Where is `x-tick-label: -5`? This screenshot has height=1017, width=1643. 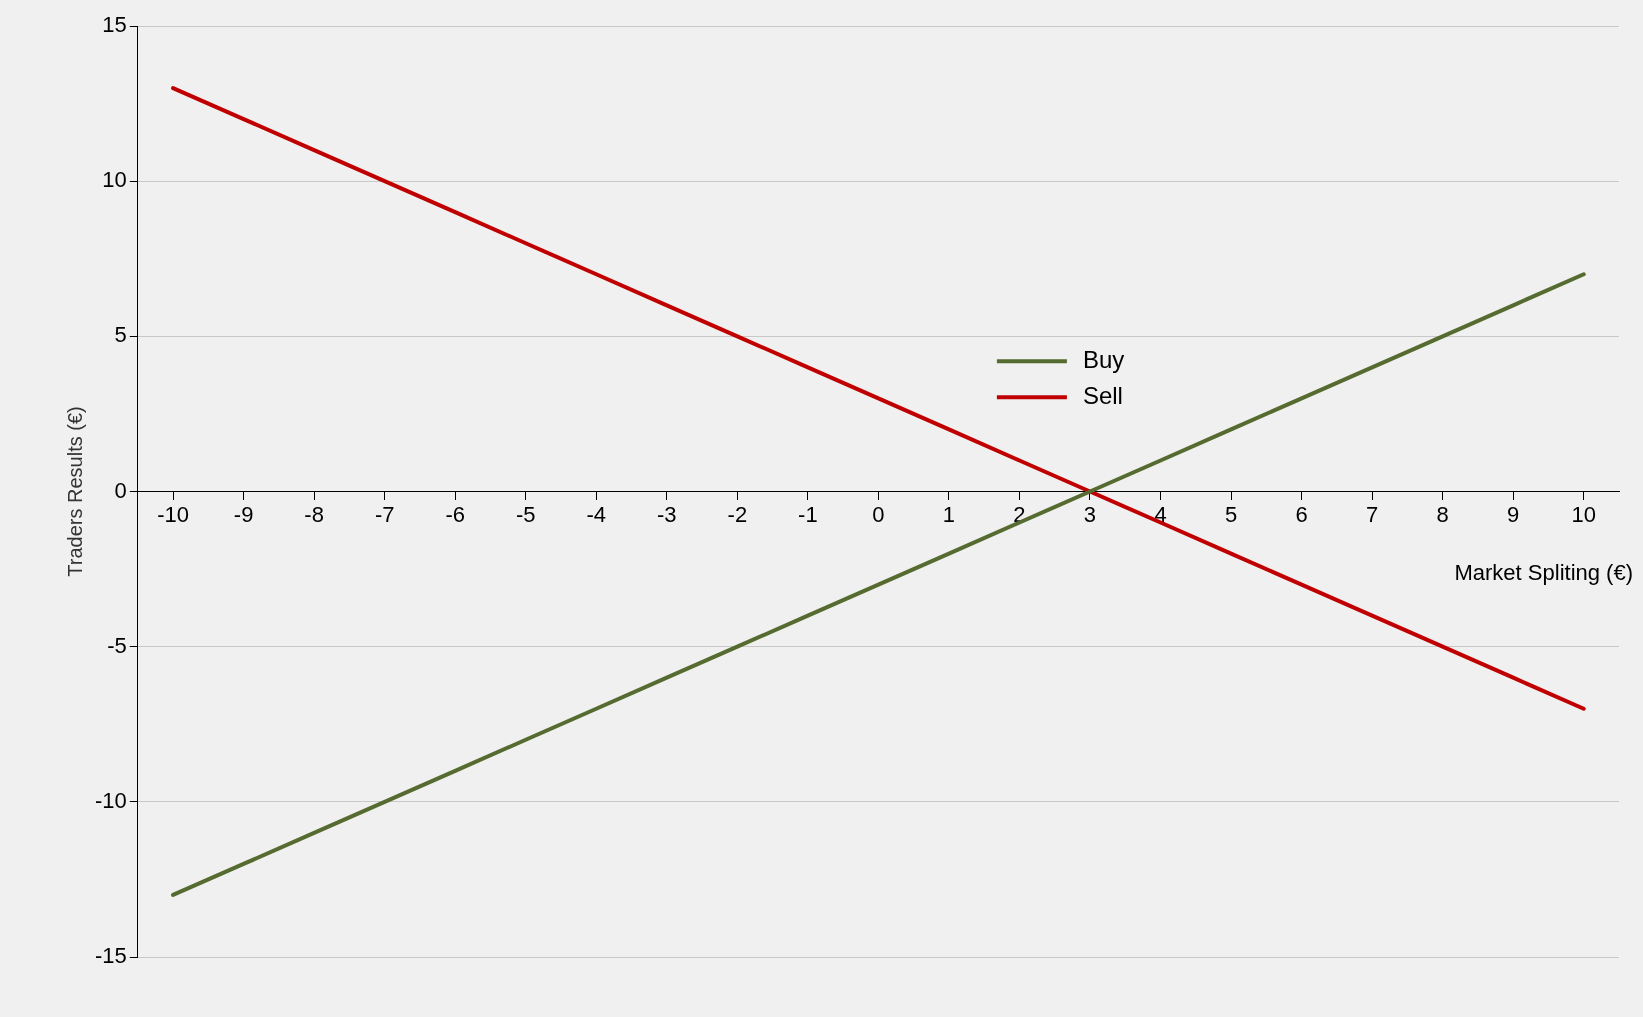 x-tick-label: -5 is located at coordinates (525, 514).